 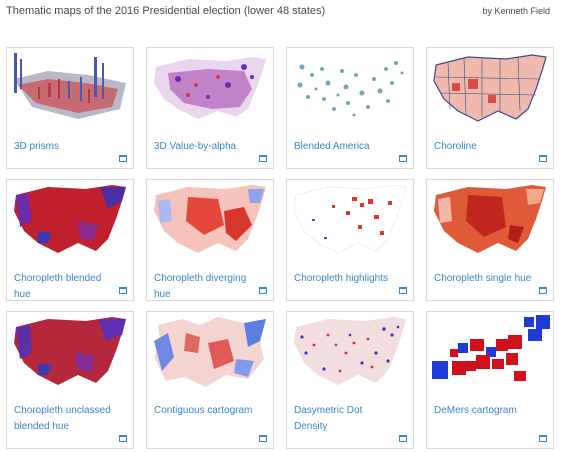 What do you see at coordinates (455, 146) in the screenshot?
I see `card-label: Choroline` at bounding box center [455, 146].